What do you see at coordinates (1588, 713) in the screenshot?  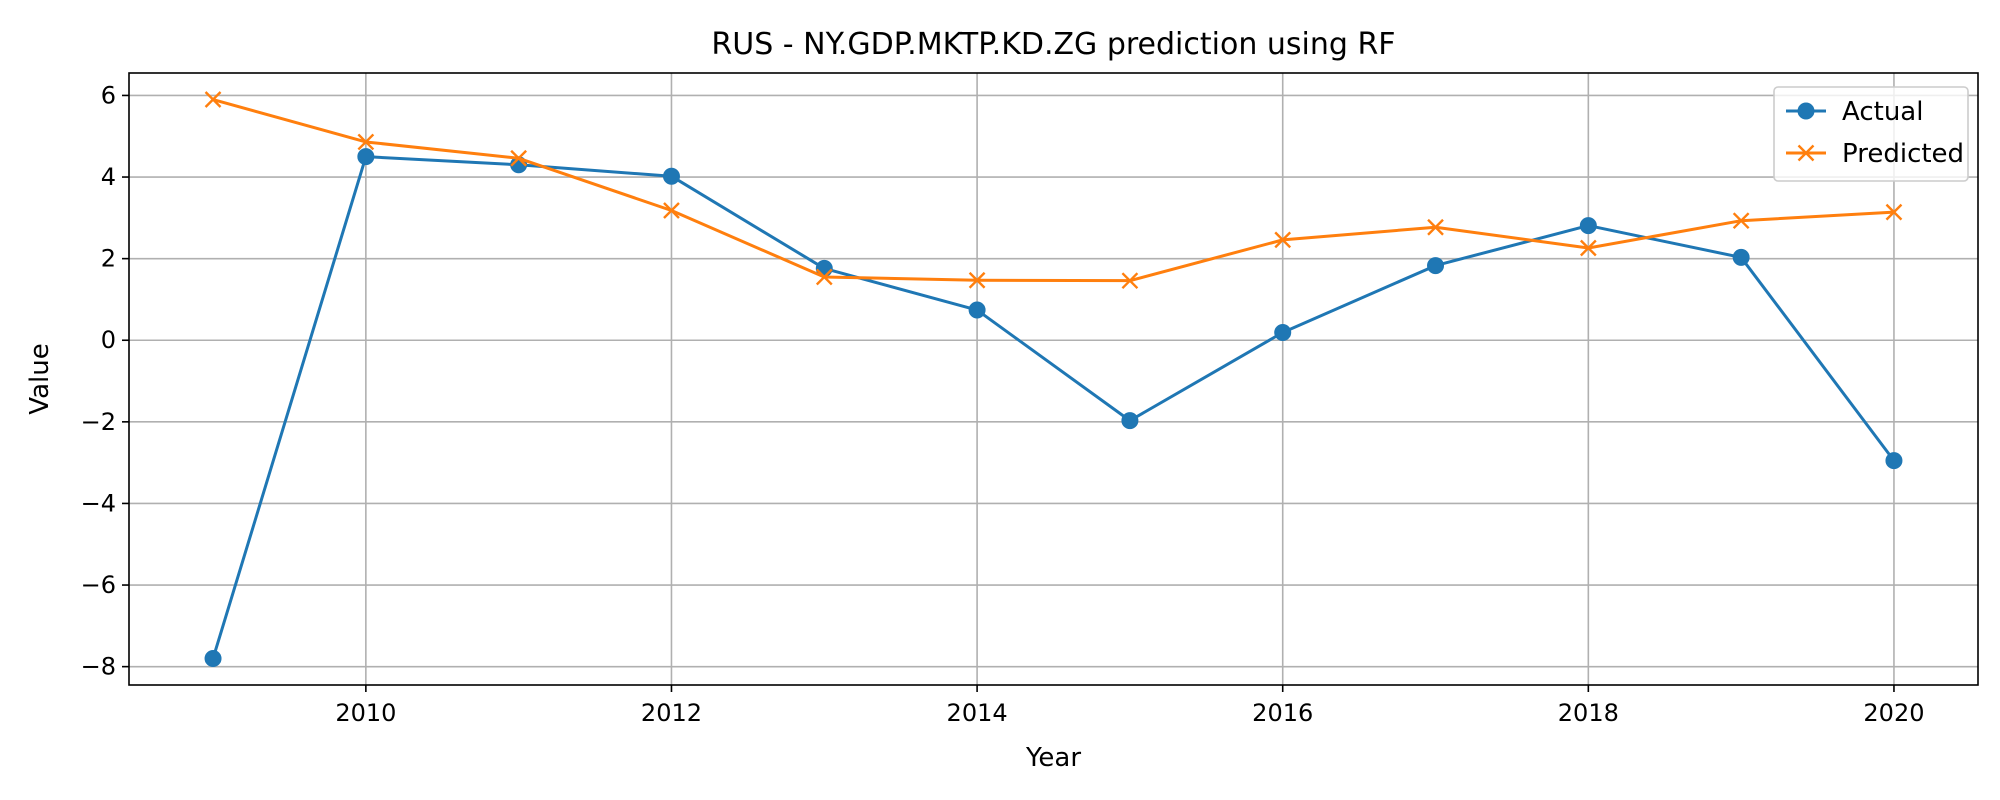 I see `x-tick-label: 2018` at bounding box center [1588, 713].